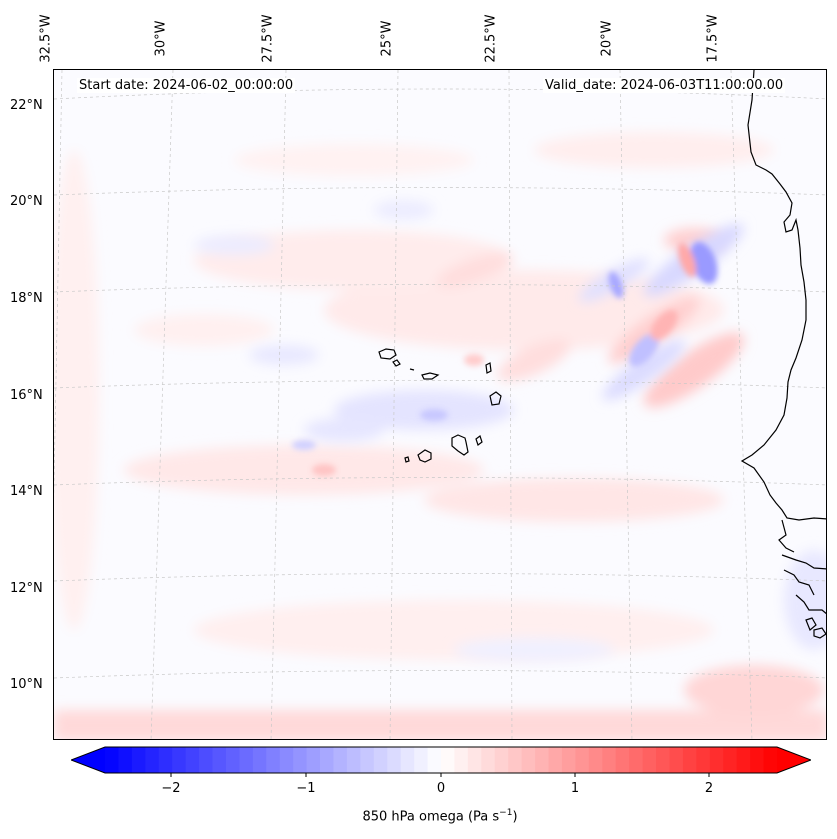 The width and height of the screenshot is (837, 839). I want to click on valid-date-label: Valid_date: 2024-06-03T11:00:00.00, so click(664, 85).